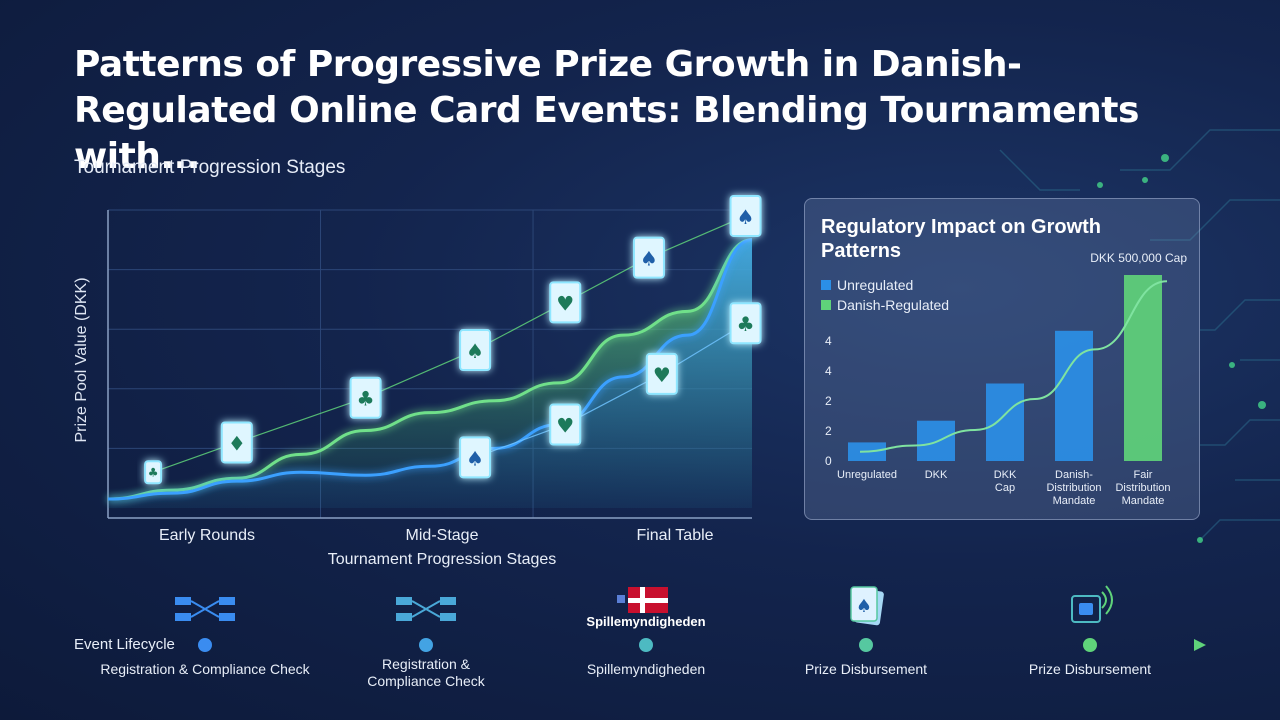  What do you see at coordinates (1143, 488) in the screenshot?
I see `bar-category-label: Fair Distribution Mandate` at bounding box center [1143, 488].